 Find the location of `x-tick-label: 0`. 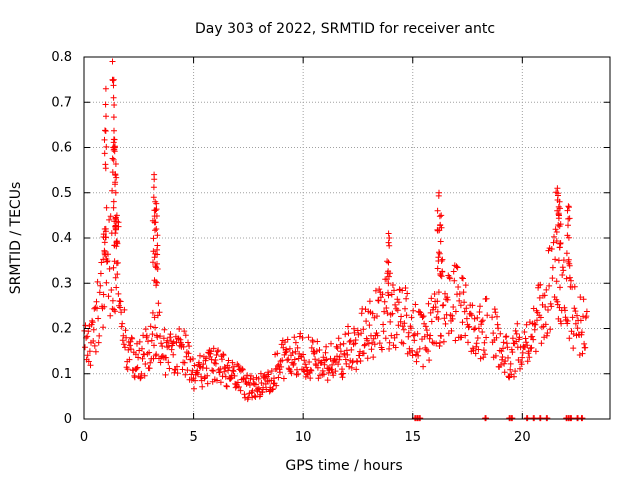

x-tick-label: 0 is located at coordinates (84, 437).